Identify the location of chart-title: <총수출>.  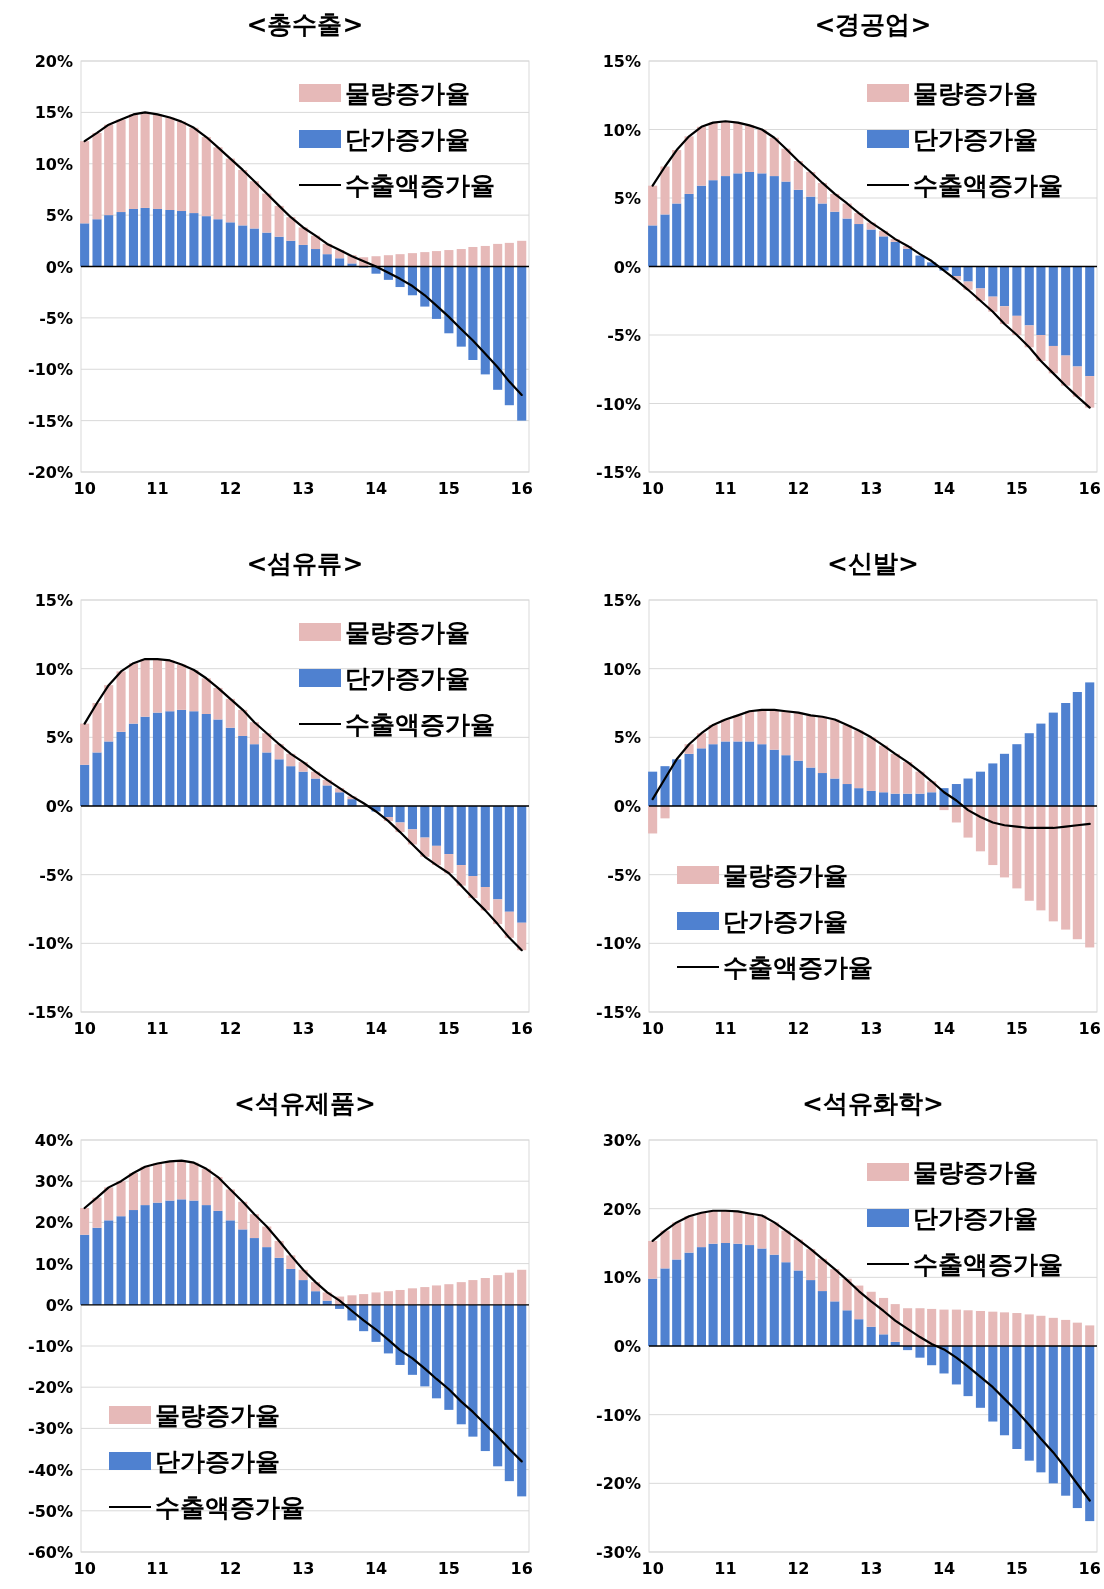
(305, 24).